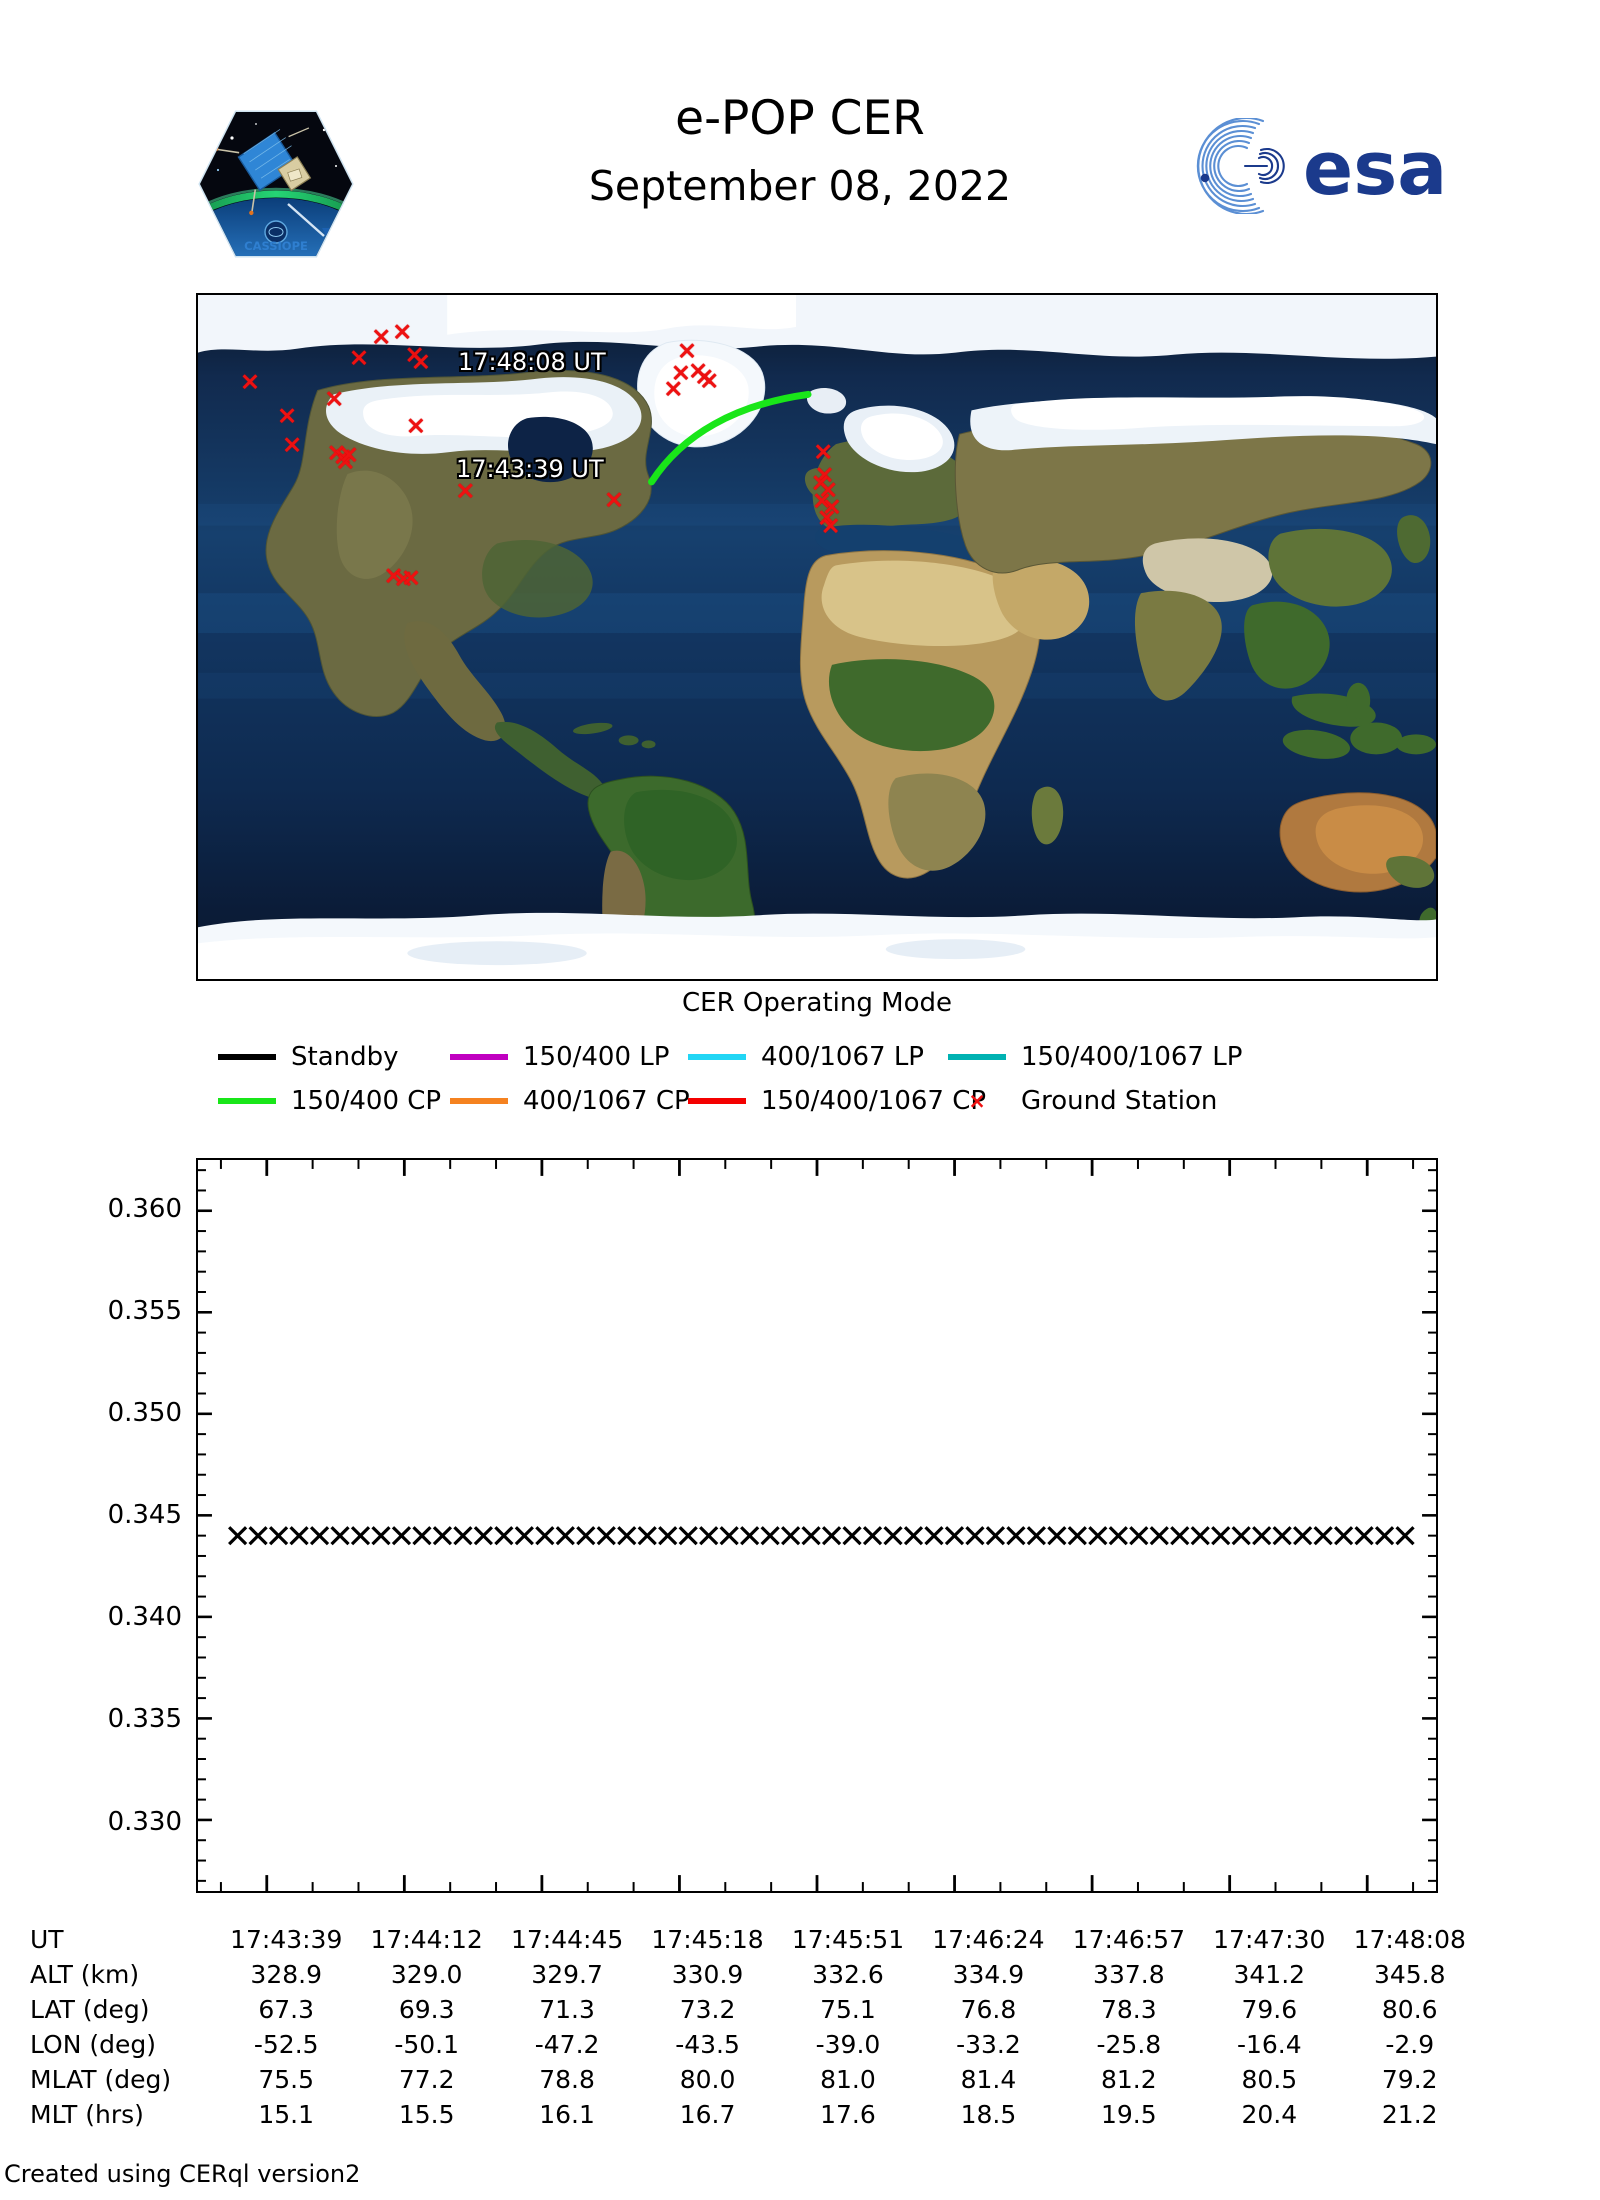 This screenshot has height=2200, width=1600. I want to click on table-cell: 20.4, so click(1269, 2114).